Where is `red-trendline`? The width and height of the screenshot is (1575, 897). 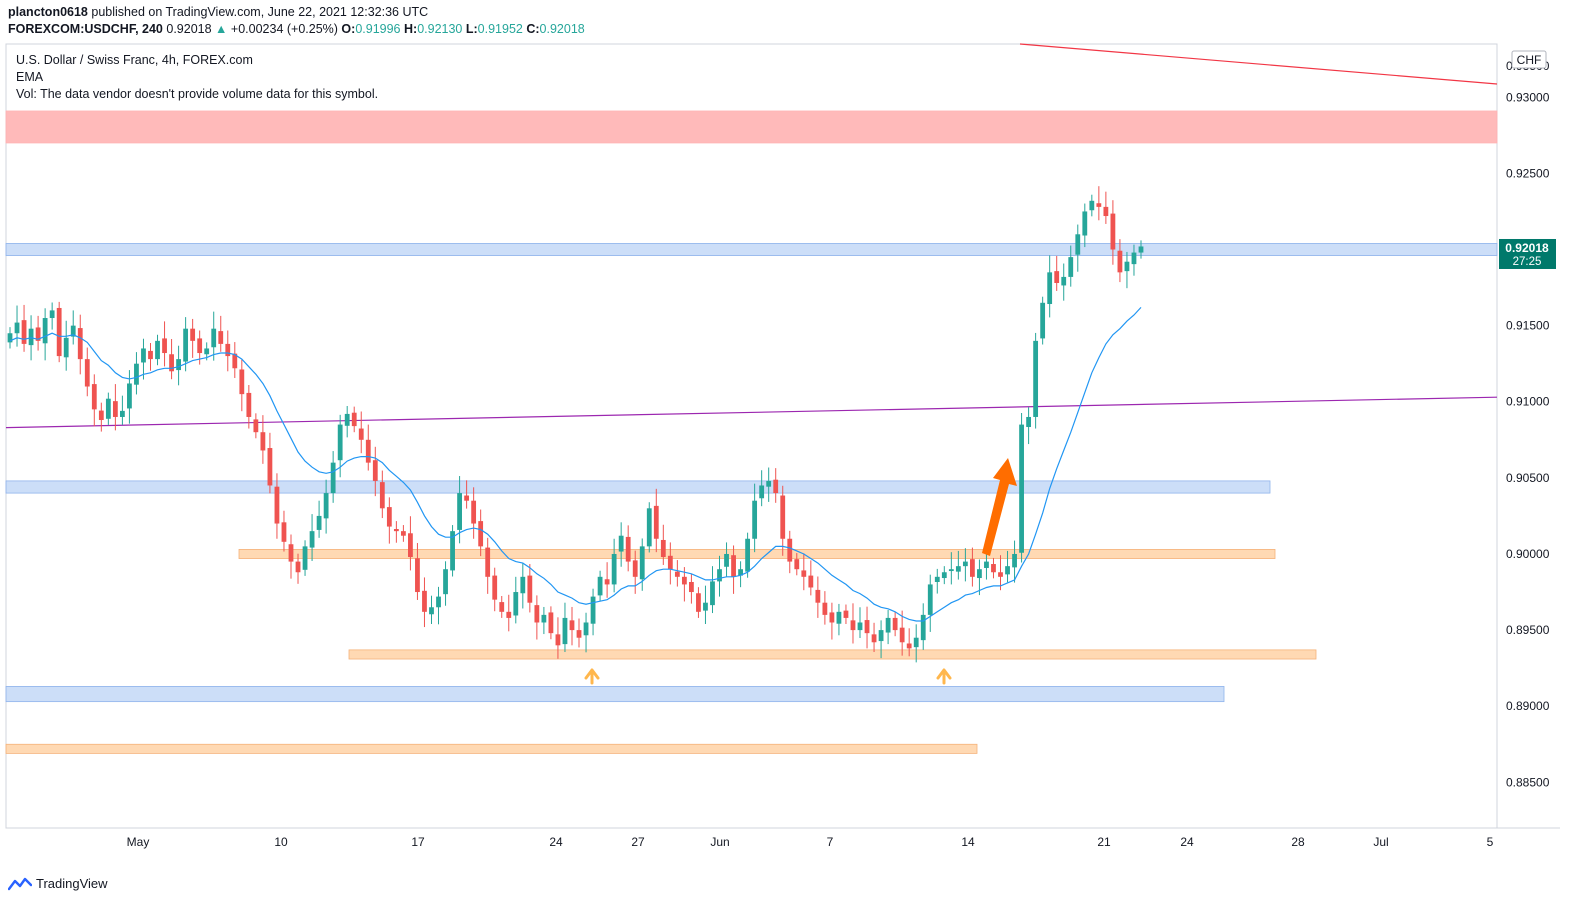 red-trendline is located at coordinates (1258, 64).